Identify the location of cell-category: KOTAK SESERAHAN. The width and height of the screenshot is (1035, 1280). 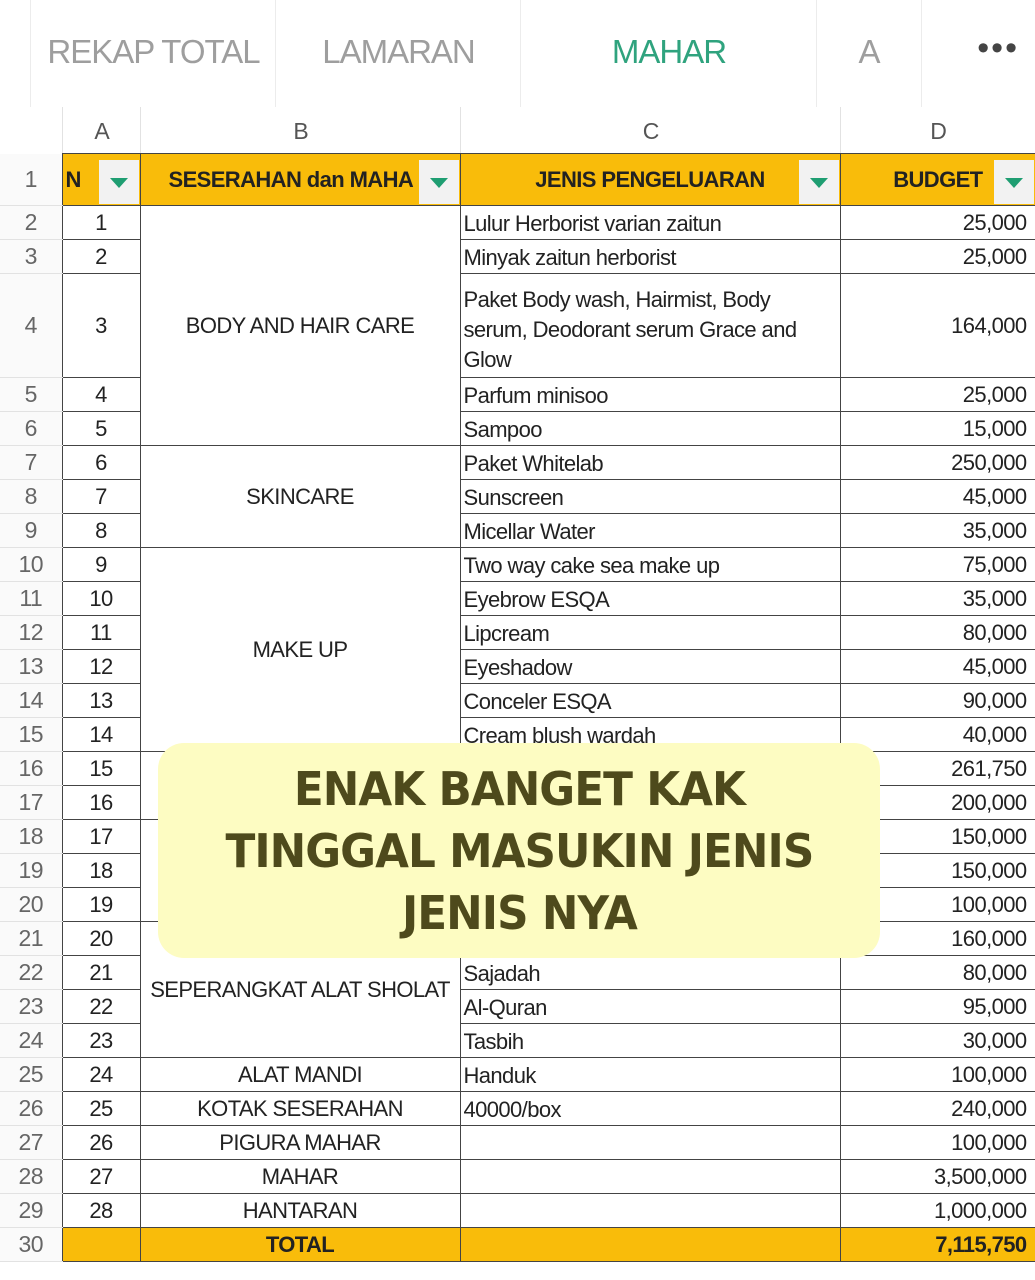
(300, 1108).